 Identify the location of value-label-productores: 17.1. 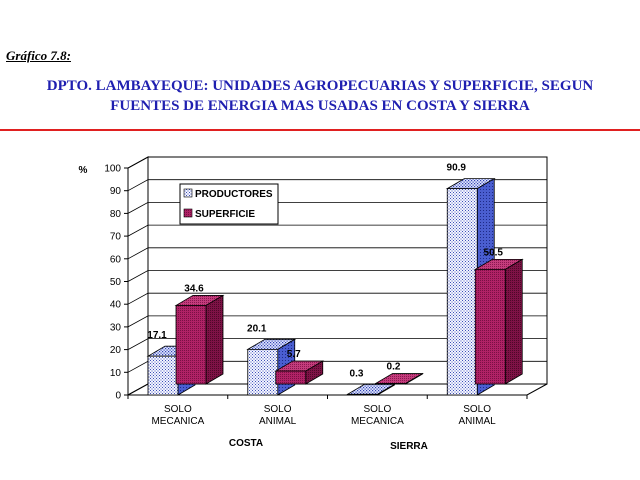
(157, 335).